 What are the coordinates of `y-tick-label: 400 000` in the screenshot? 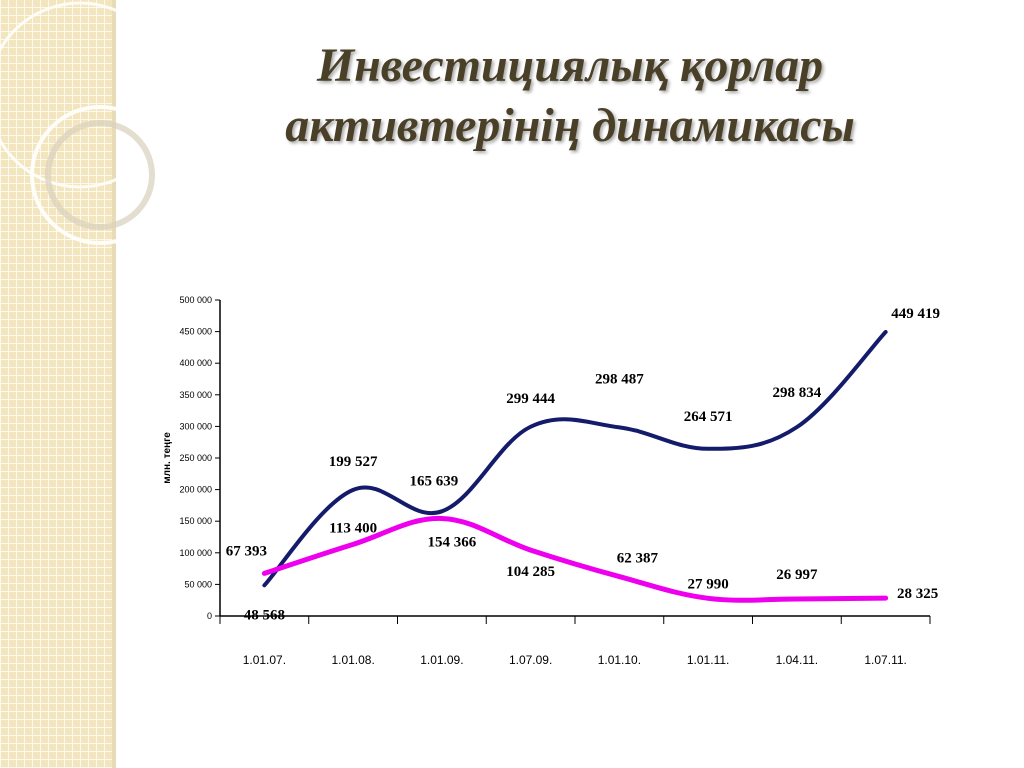 It's located at (195, 363).